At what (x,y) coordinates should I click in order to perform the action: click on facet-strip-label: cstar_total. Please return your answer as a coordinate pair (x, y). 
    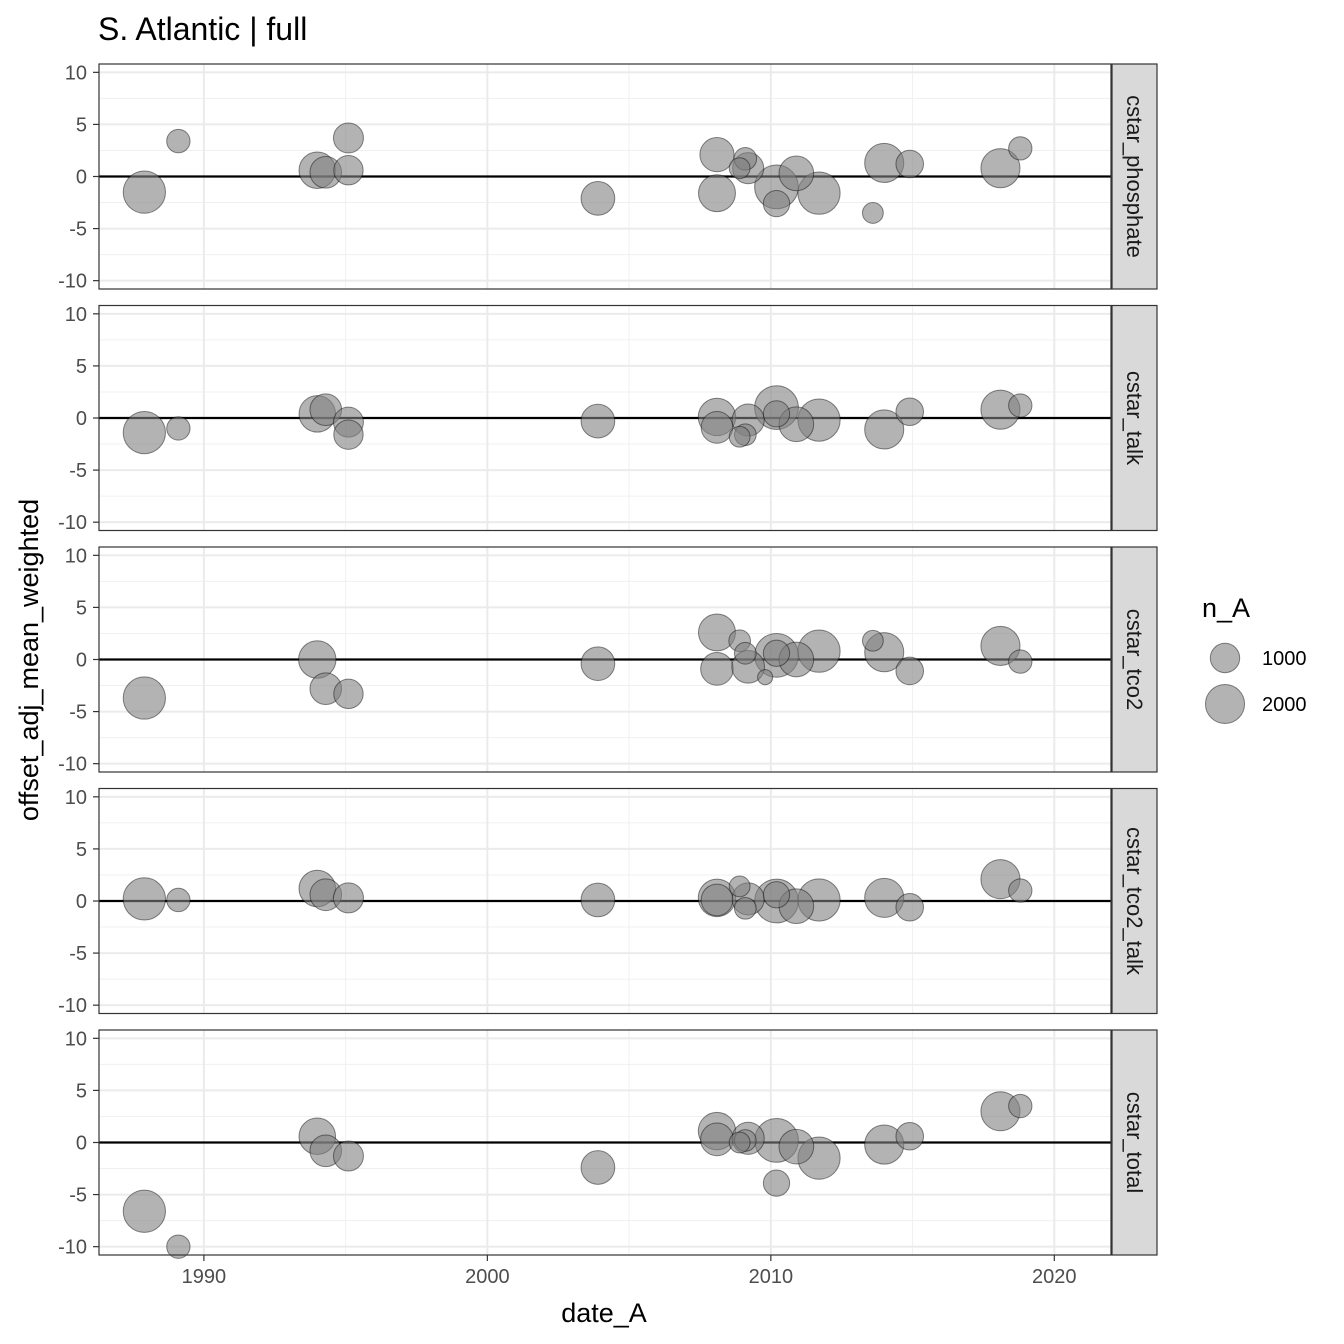
    Looking at the image, I should click on (1134, 1143).